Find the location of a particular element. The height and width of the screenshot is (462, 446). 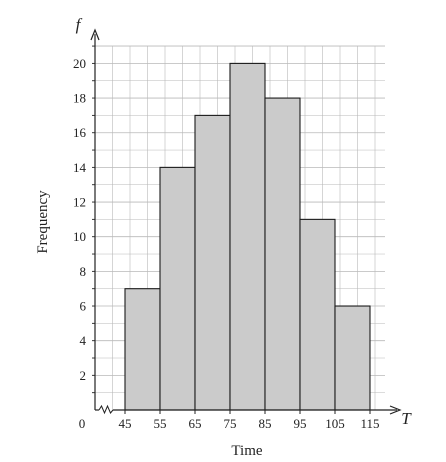

x-tick-label: 85 is located at coordinates (265, 423).